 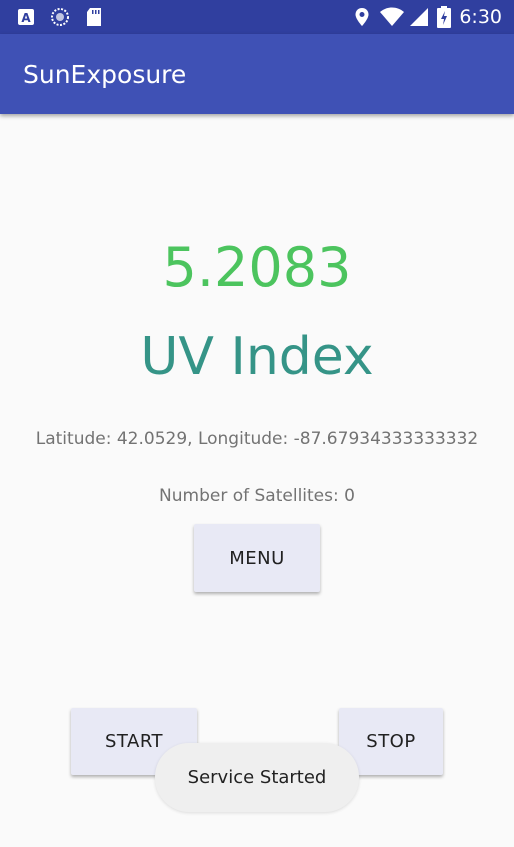 What do you see at coordinates (444, 17) in the screenshot?
I see `battery-charging-icon` at bounding box center [444, 17].